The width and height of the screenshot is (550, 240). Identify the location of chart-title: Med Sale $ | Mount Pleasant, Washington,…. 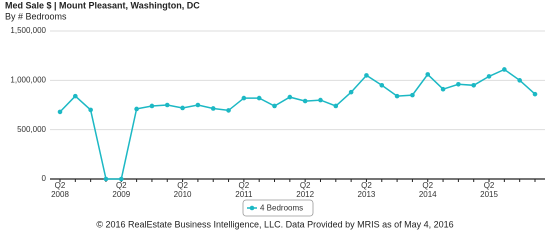
(102, 5).